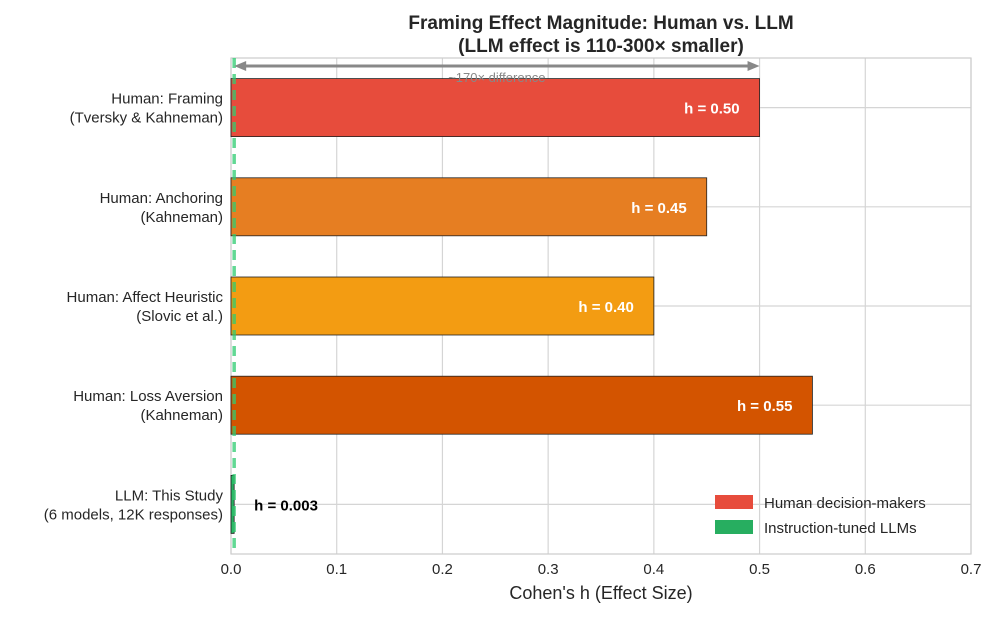  Describe the element at coordinates (548, 569) in the screenshot. I see `x-tick-label: 0.3` at that location.